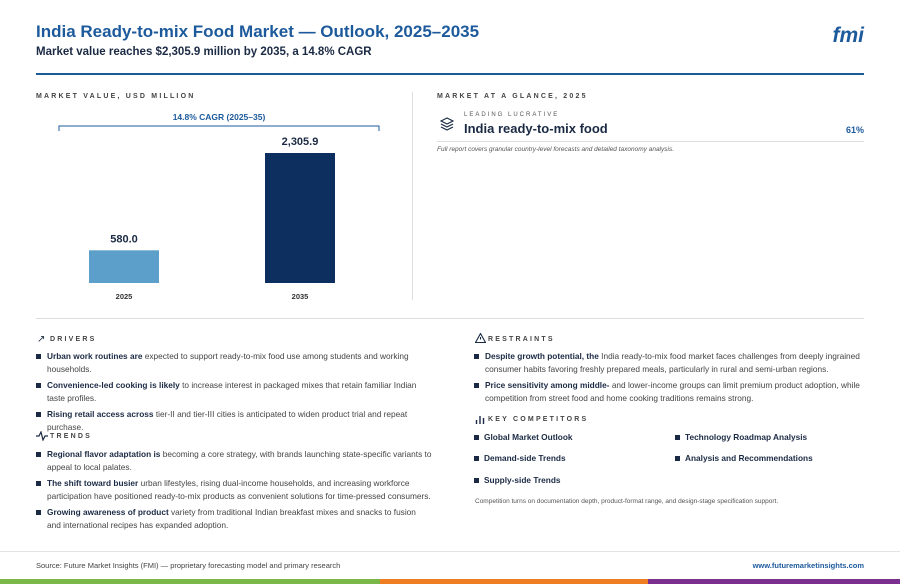  I want to click on chart: 14.8% CAGR (2025–35) 580.0 2025 2,305.9 2035, so click(219, 206).